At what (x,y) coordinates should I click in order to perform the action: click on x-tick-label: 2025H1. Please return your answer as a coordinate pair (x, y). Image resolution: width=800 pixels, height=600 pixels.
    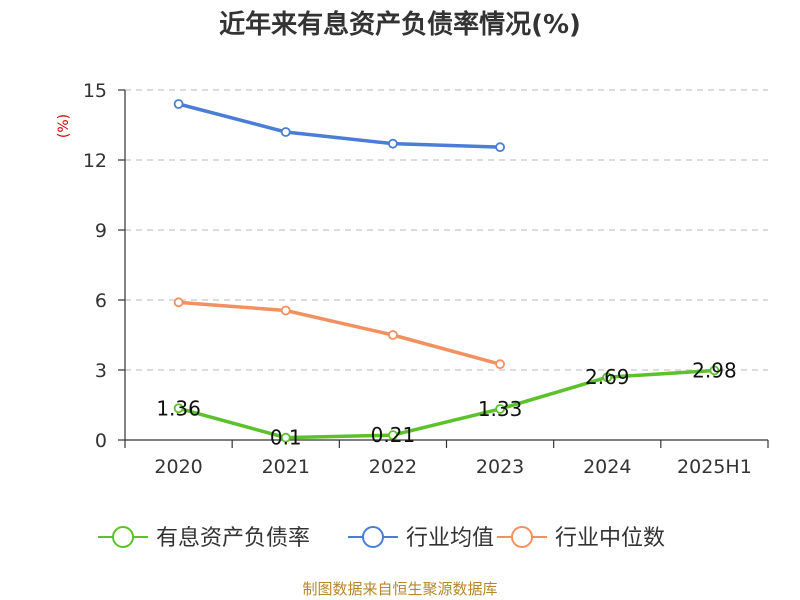
    Looking at the image, I should click on (714, 467).